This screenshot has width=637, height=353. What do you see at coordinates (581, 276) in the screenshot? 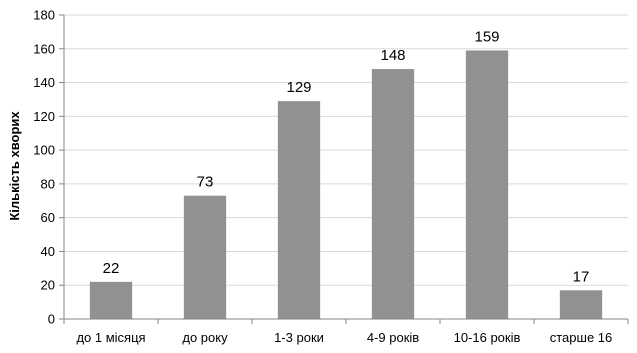
I see `data-label-5: 17` at bounding box center [581, 276].